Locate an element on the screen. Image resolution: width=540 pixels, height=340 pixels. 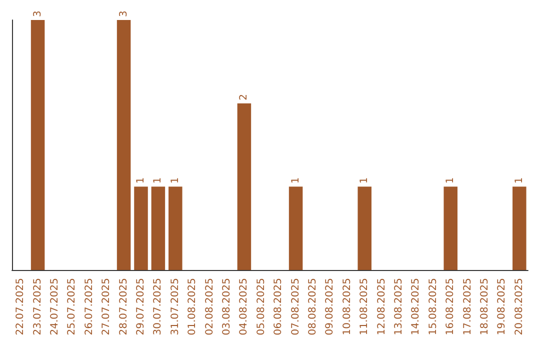
x-tick-label: 14.08.2025 is located at coordinates (416, 307).